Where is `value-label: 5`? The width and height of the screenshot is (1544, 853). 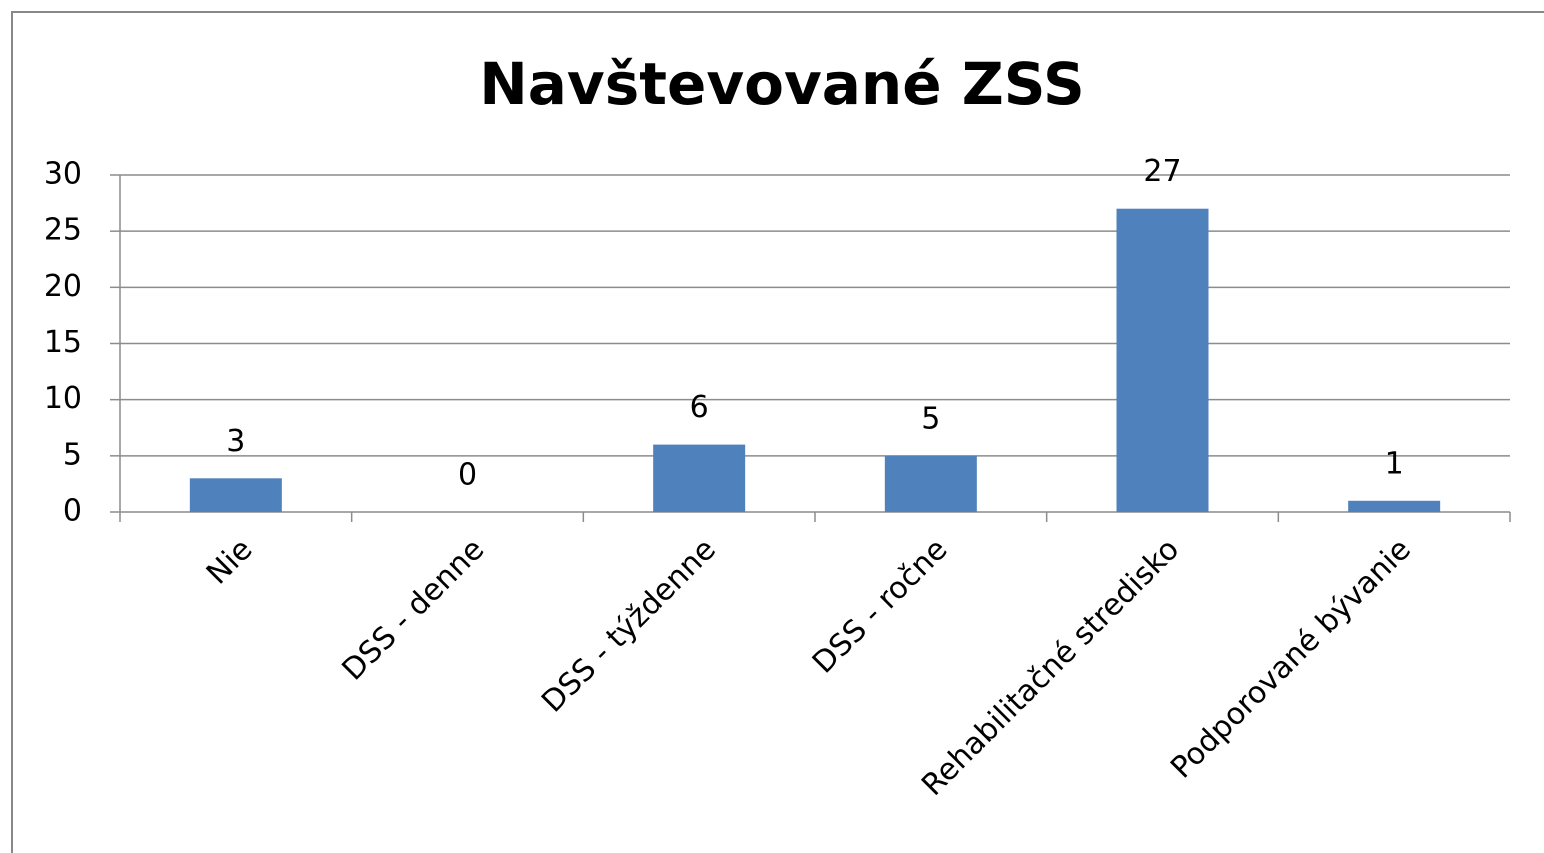
value-label: 5 is located at coordinates (930, 418).